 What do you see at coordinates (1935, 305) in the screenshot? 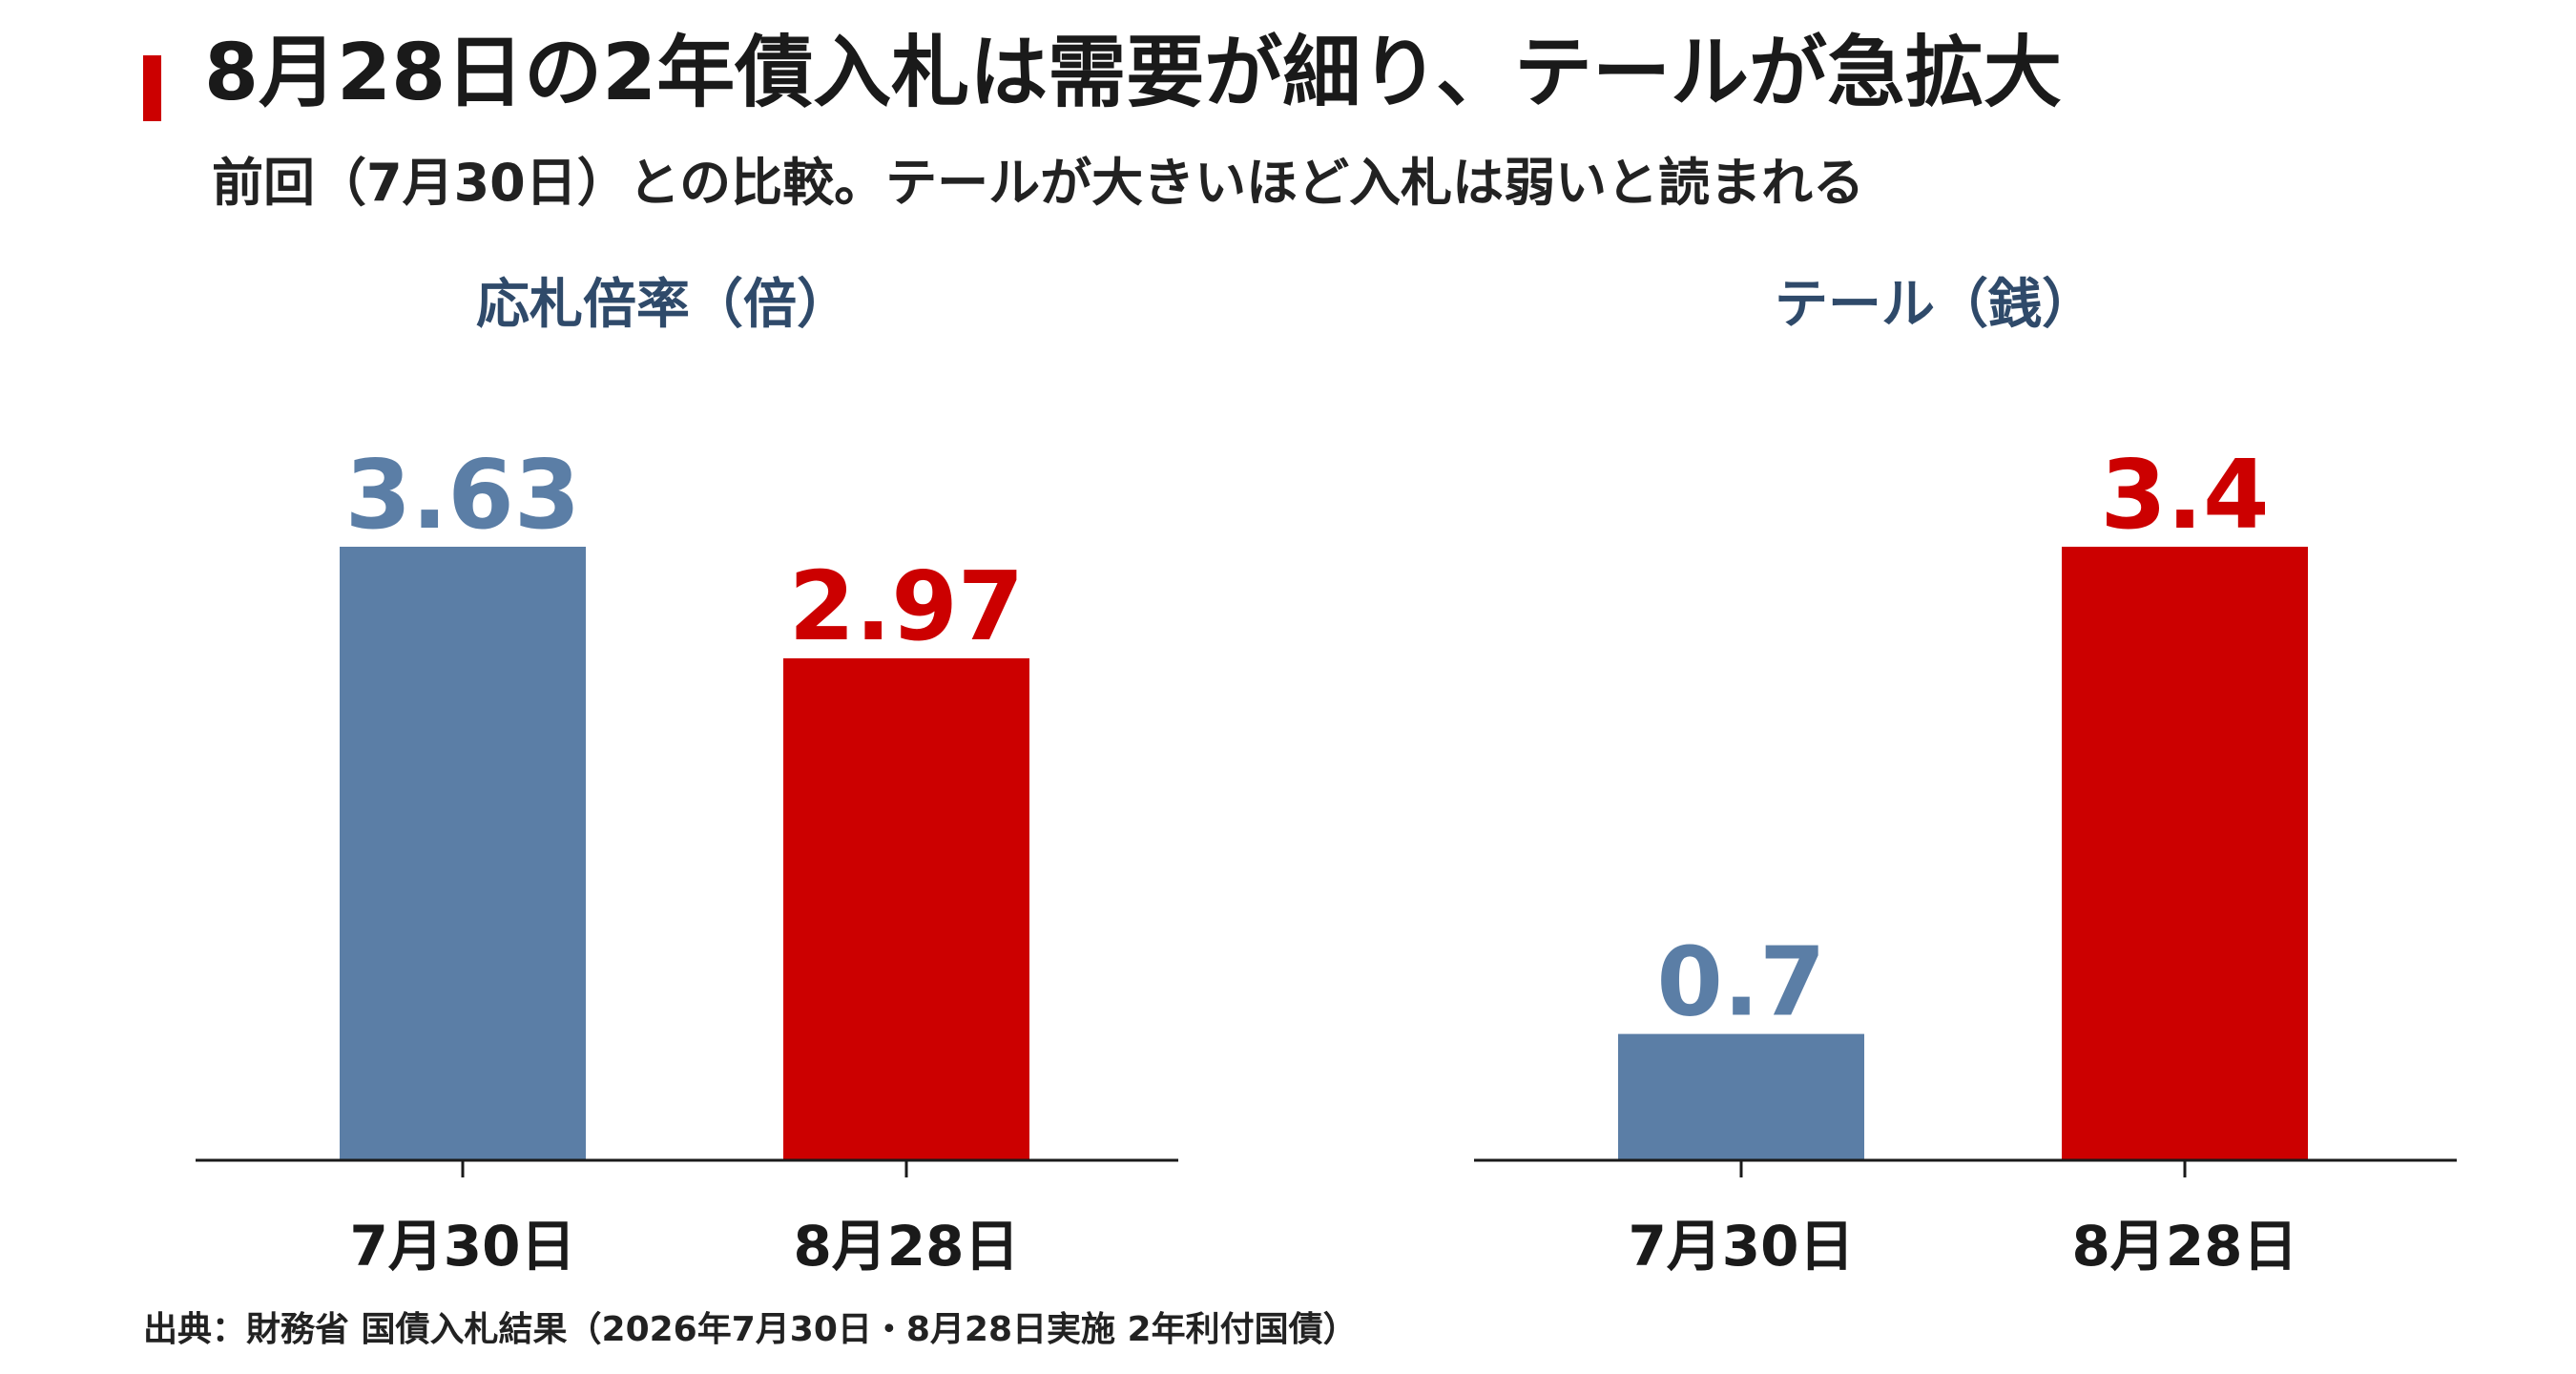
I see `chart-title-tail: テール（銭）` at bounding box center [1935, 305].